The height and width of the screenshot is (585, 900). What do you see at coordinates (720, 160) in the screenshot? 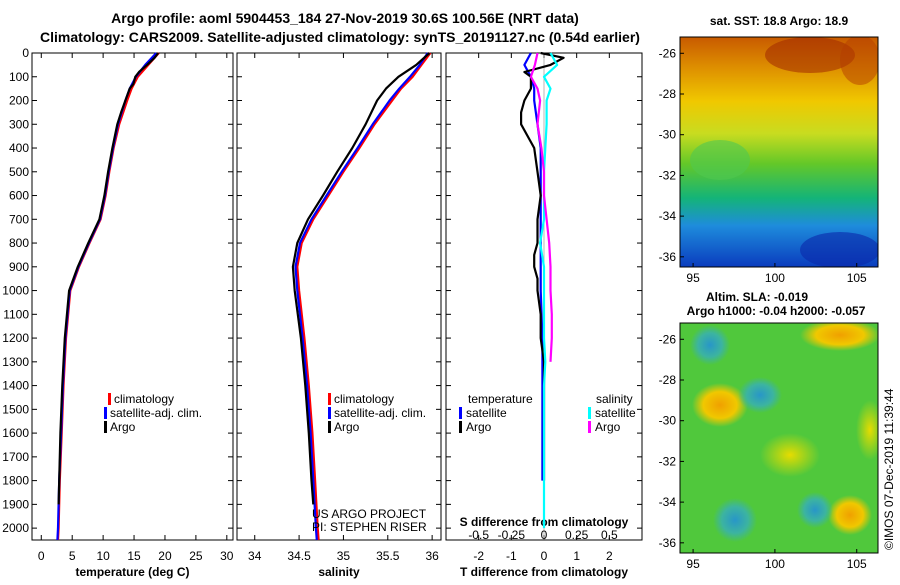
I see `sst-green-patch` at bounding box center [720, 160].